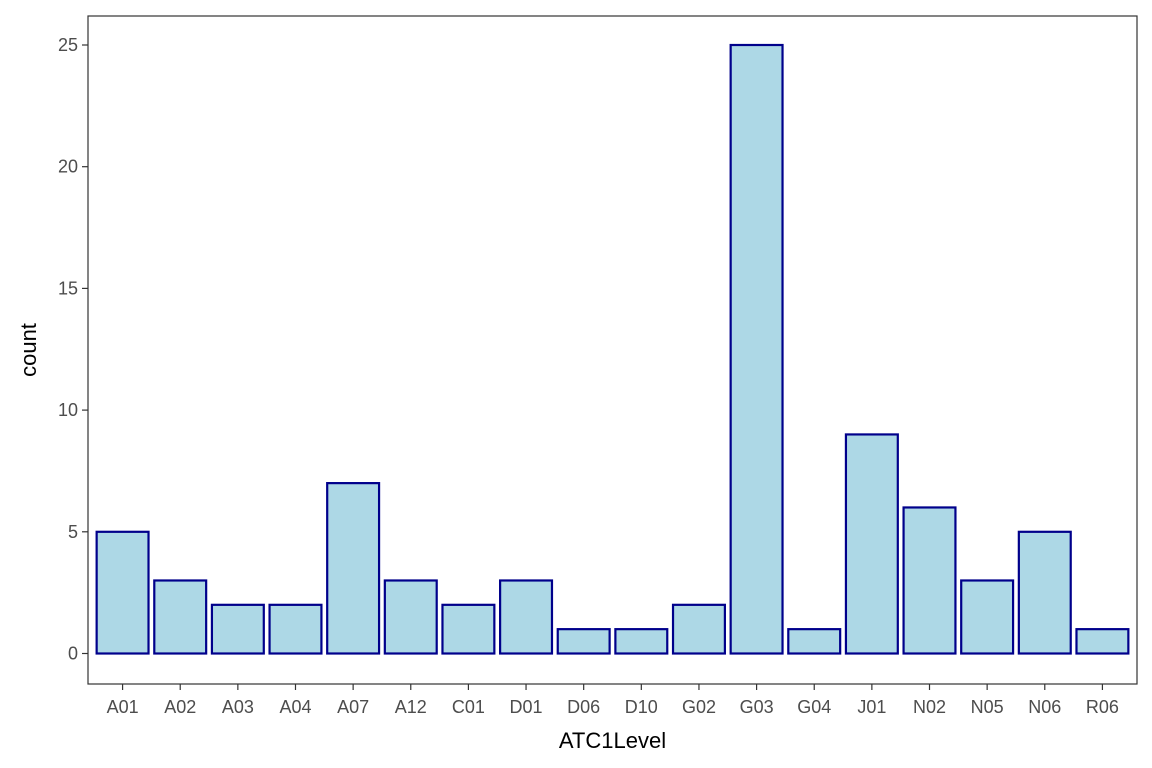 The height and width of the screenshot is (768, 1152). I want to click on bar-D01, so click(526, 617).